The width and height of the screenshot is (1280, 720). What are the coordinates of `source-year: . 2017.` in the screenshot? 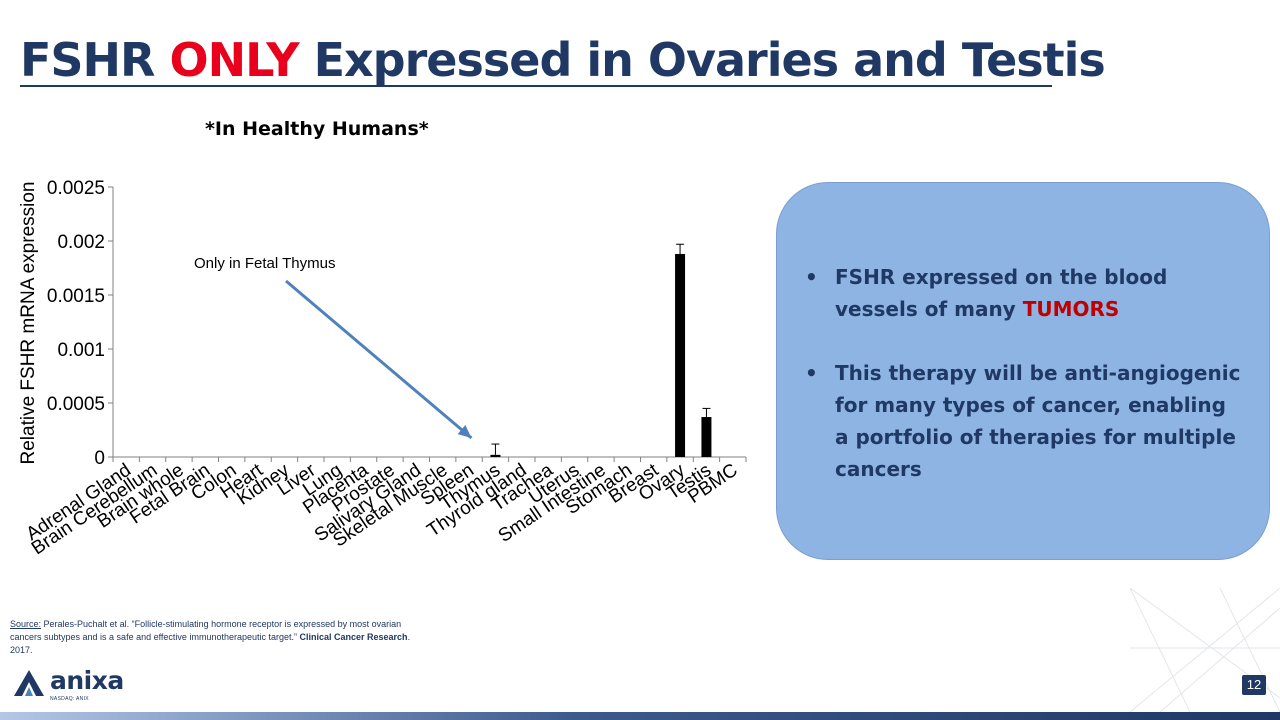 It's located at (210, 643).